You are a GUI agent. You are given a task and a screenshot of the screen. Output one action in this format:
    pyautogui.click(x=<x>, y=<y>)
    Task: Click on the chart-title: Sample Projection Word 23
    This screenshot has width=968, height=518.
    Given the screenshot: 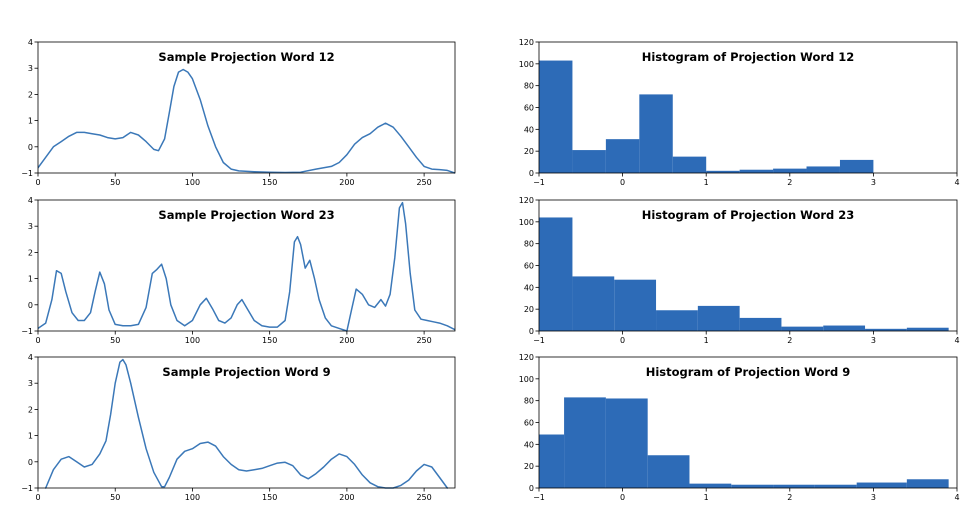 What is the action you would take?
    pyautogui.click(x=246, y=215)
    